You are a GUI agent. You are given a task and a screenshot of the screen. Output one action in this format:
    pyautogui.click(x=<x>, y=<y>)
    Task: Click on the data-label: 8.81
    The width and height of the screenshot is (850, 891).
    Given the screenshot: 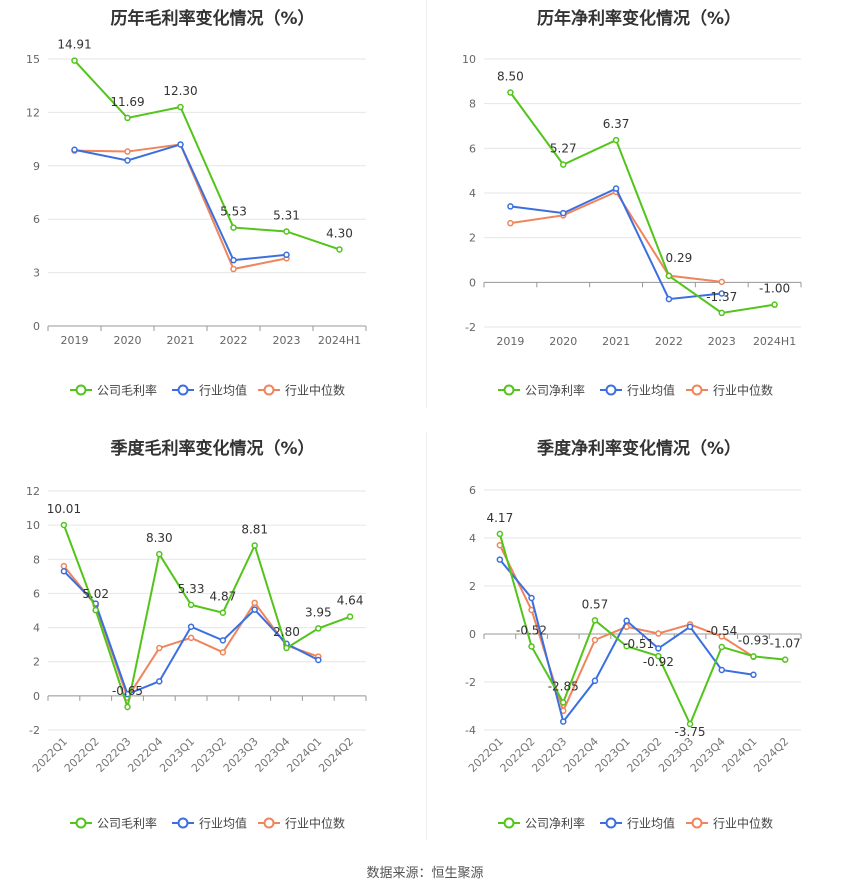 What is the action you would take?
    pyautogui.click(x=254, y=529)
    